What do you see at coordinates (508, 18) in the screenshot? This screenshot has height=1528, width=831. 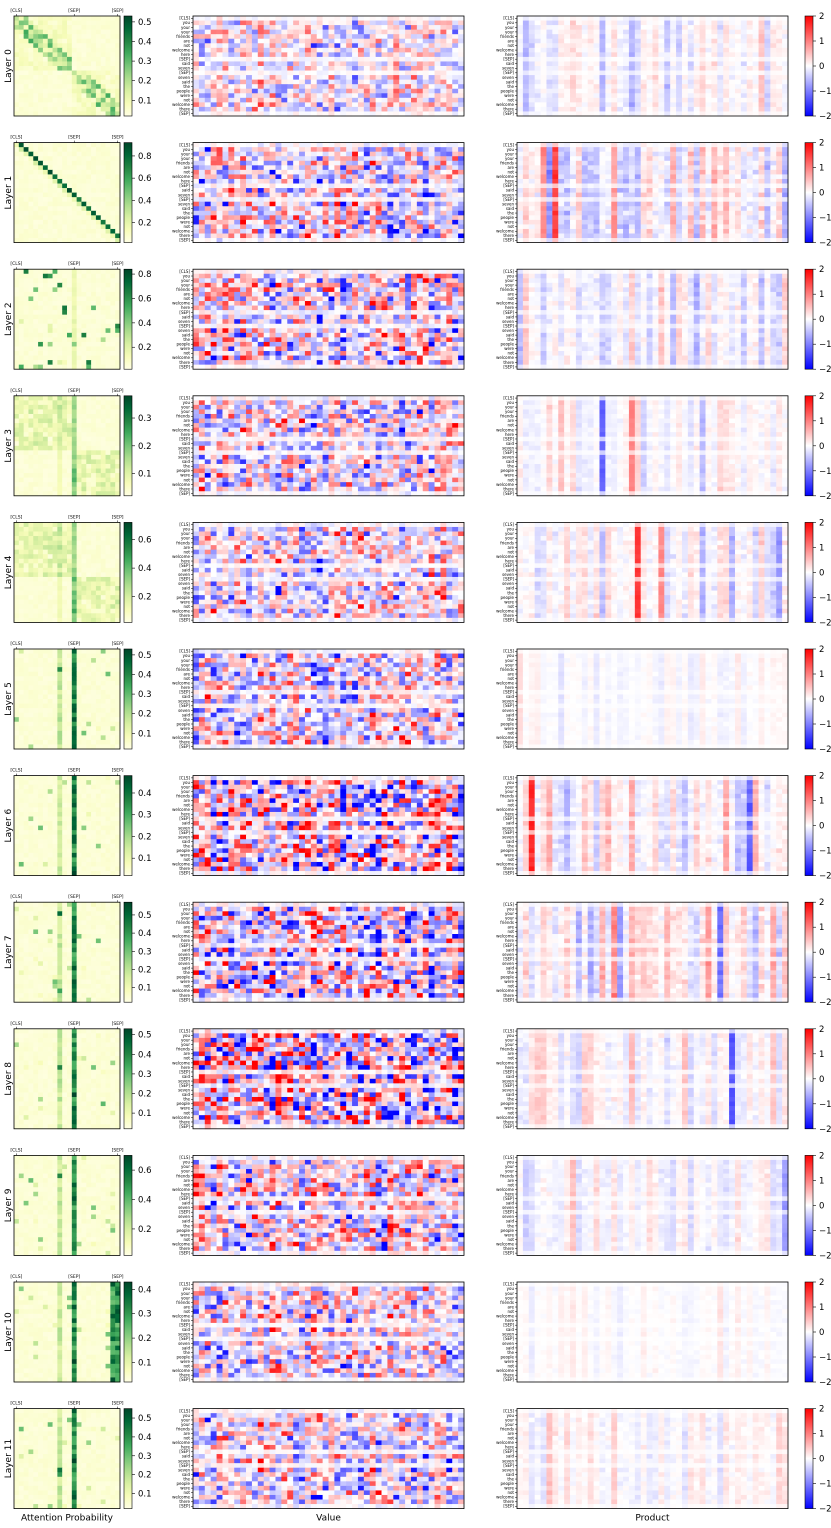 I see `product-token-label: [CLS]` at bounding box center [508, 18].